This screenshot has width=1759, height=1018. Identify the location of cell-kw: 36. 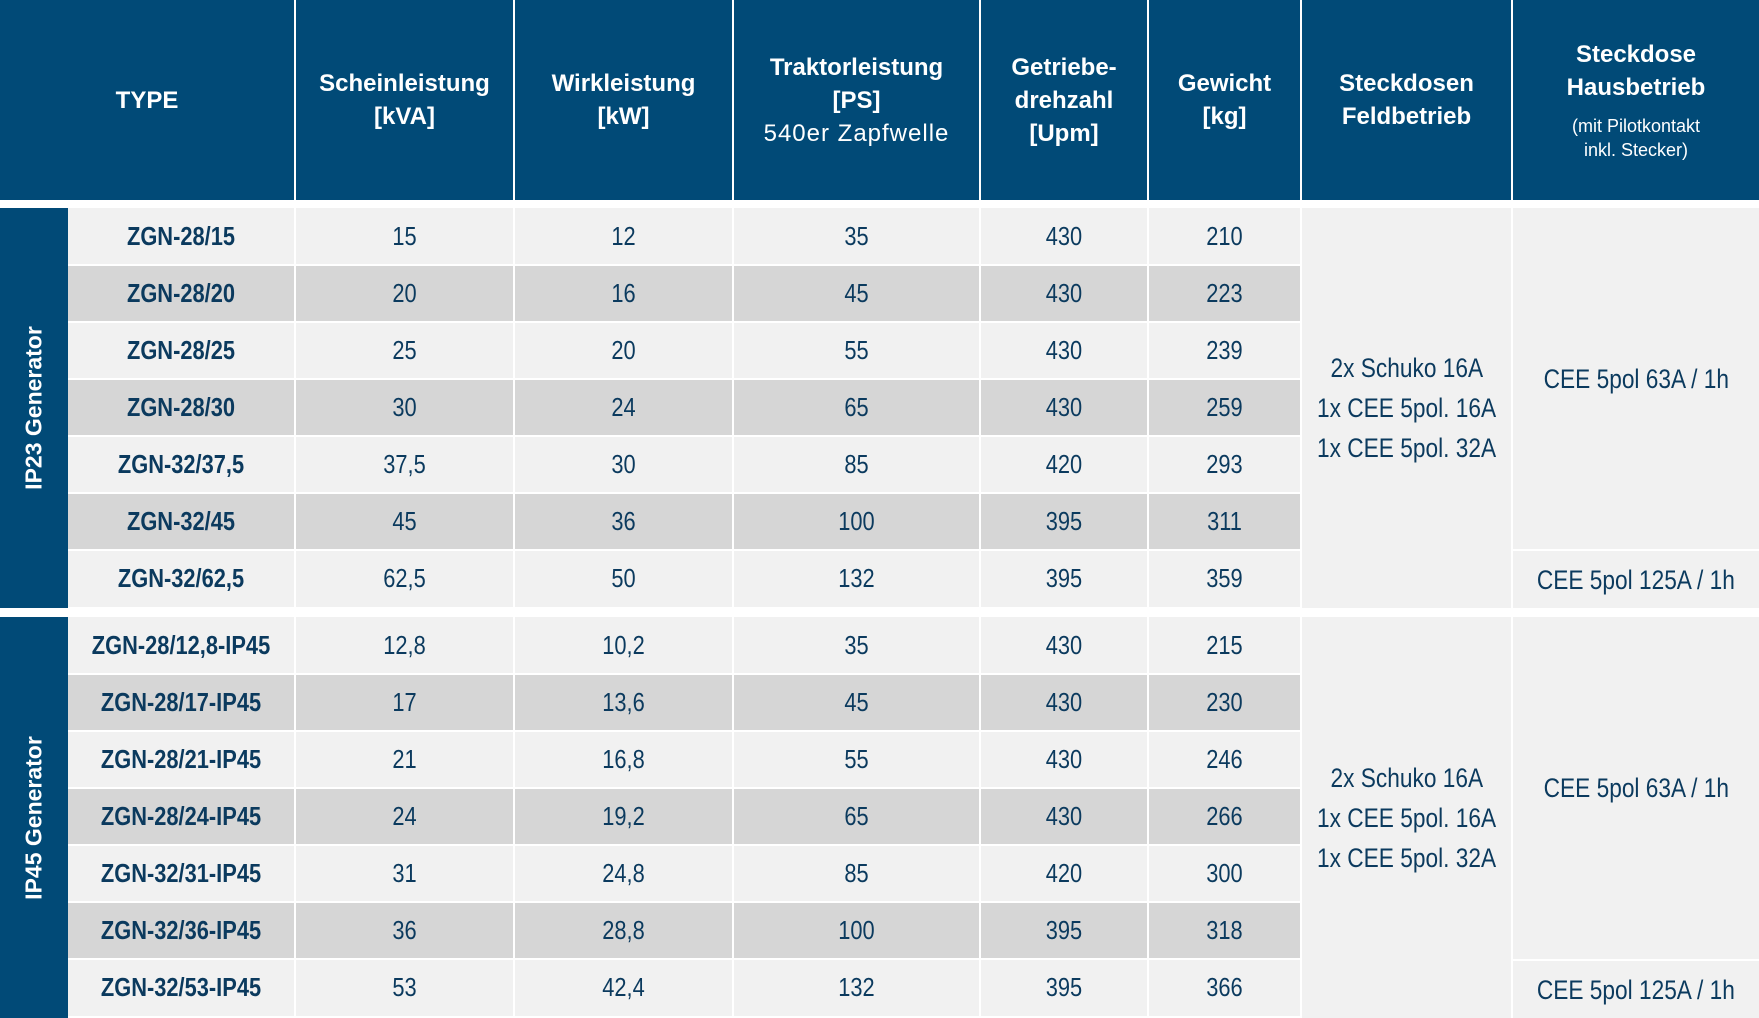
(623, 521).